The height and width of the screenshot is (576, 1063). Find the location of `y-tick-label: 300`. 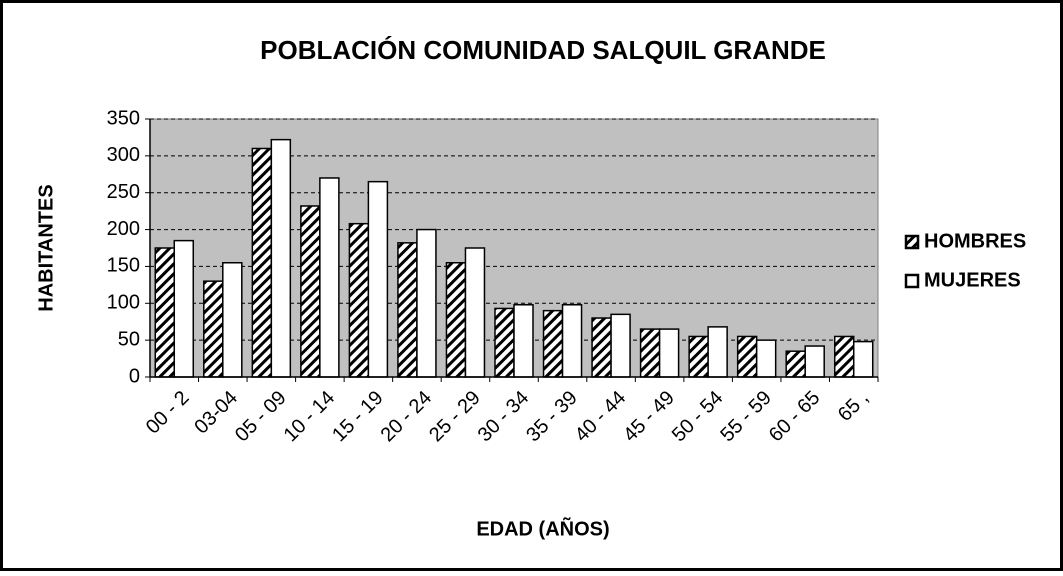

y-tick-label: 300 is located at coordinates (123, 155).